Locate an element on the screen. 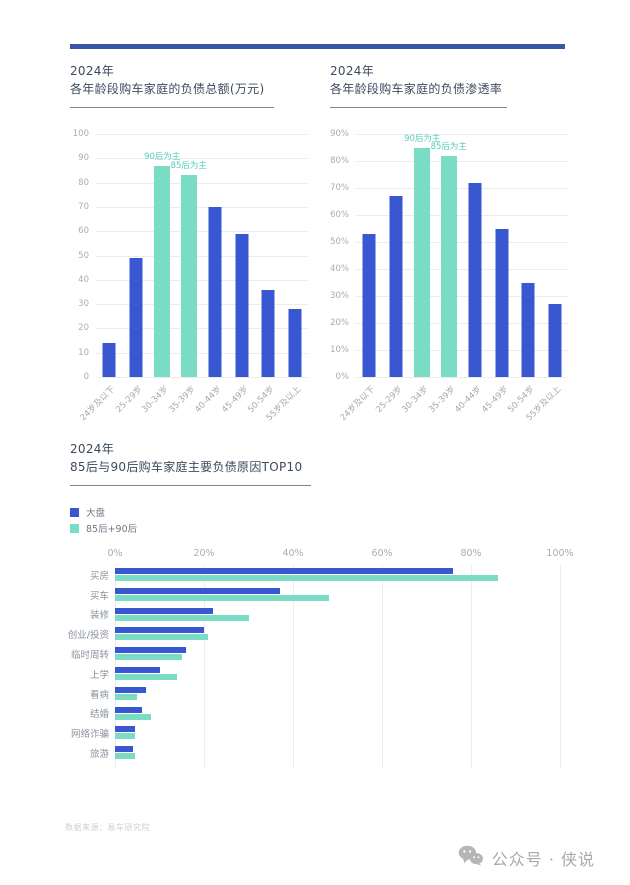  y-tick-label: 20 is located at coordinates (83, 328).